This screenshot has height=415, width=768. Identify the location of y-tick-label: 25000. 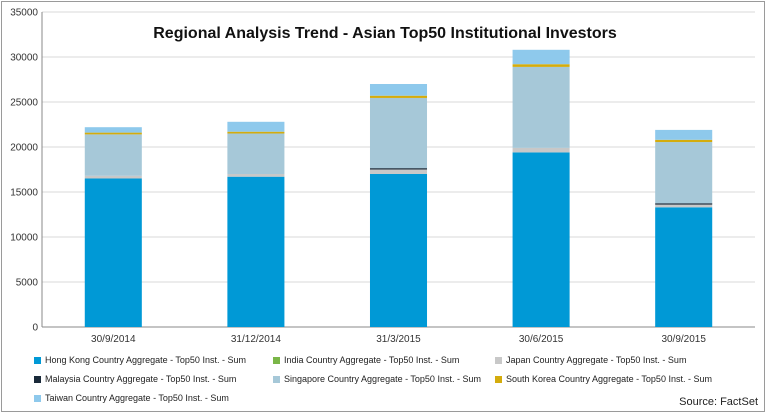
(24, 103).